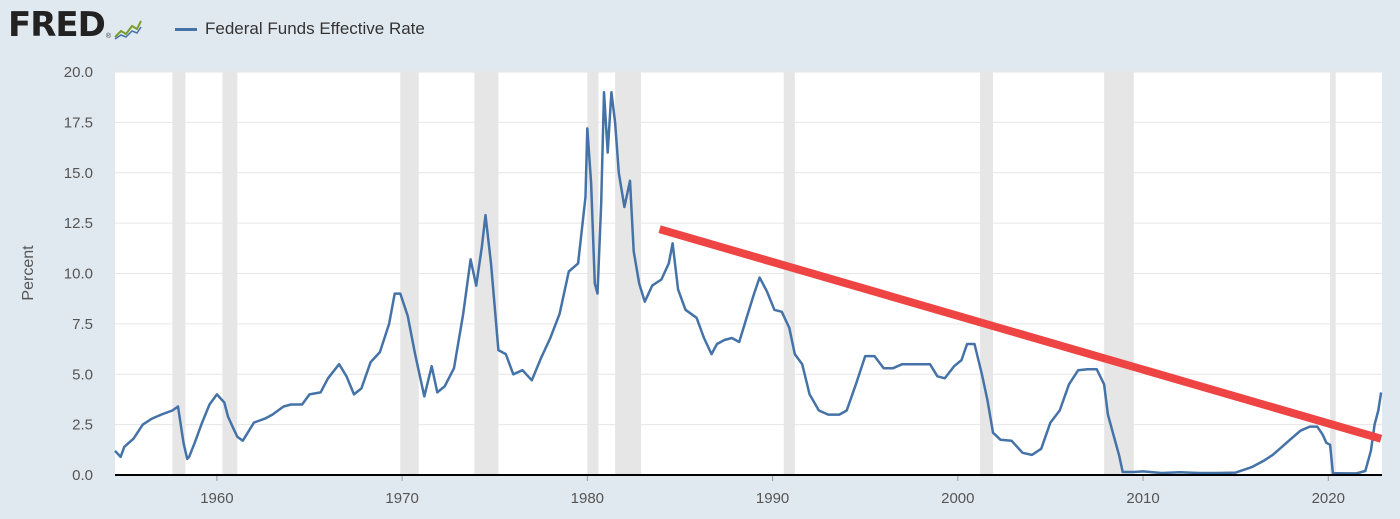  Describe the element at coordinates (1142, 498) in the screenshot. I see `x-tick-label: 2010` at that location.